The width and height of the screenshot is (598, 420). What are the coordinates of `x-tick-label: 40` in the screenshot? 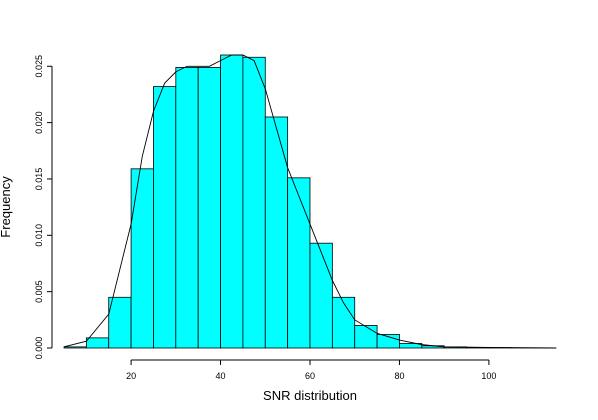 It's located at (221, 376).